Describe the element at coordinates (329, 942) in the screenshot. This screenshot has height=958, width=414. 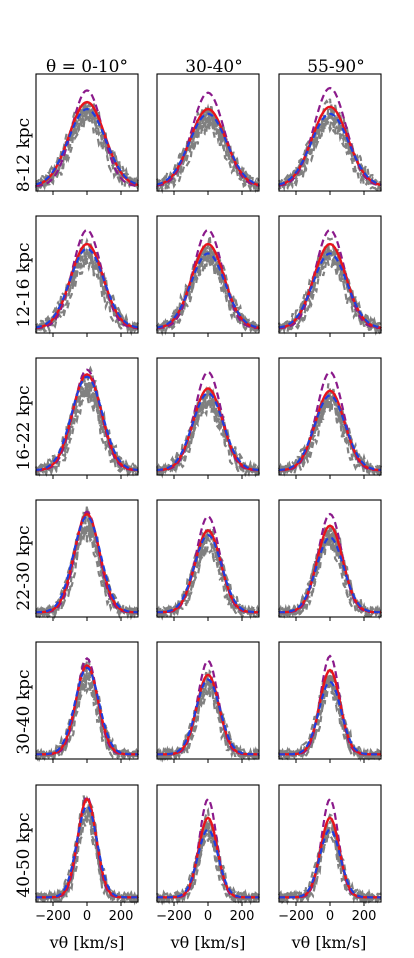
I see `x-axis-label-3: vθ [km/s]` at that location.